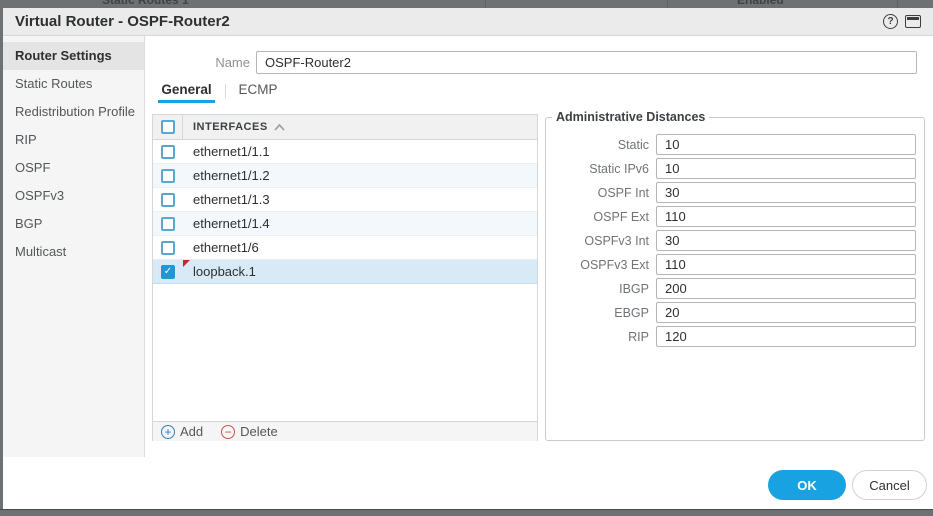 The height and width of the screenshot is (516, 933). Describe the element at coordinates (360, 271) in the screenshot. I see `interface-name: loopback.1` at that location.